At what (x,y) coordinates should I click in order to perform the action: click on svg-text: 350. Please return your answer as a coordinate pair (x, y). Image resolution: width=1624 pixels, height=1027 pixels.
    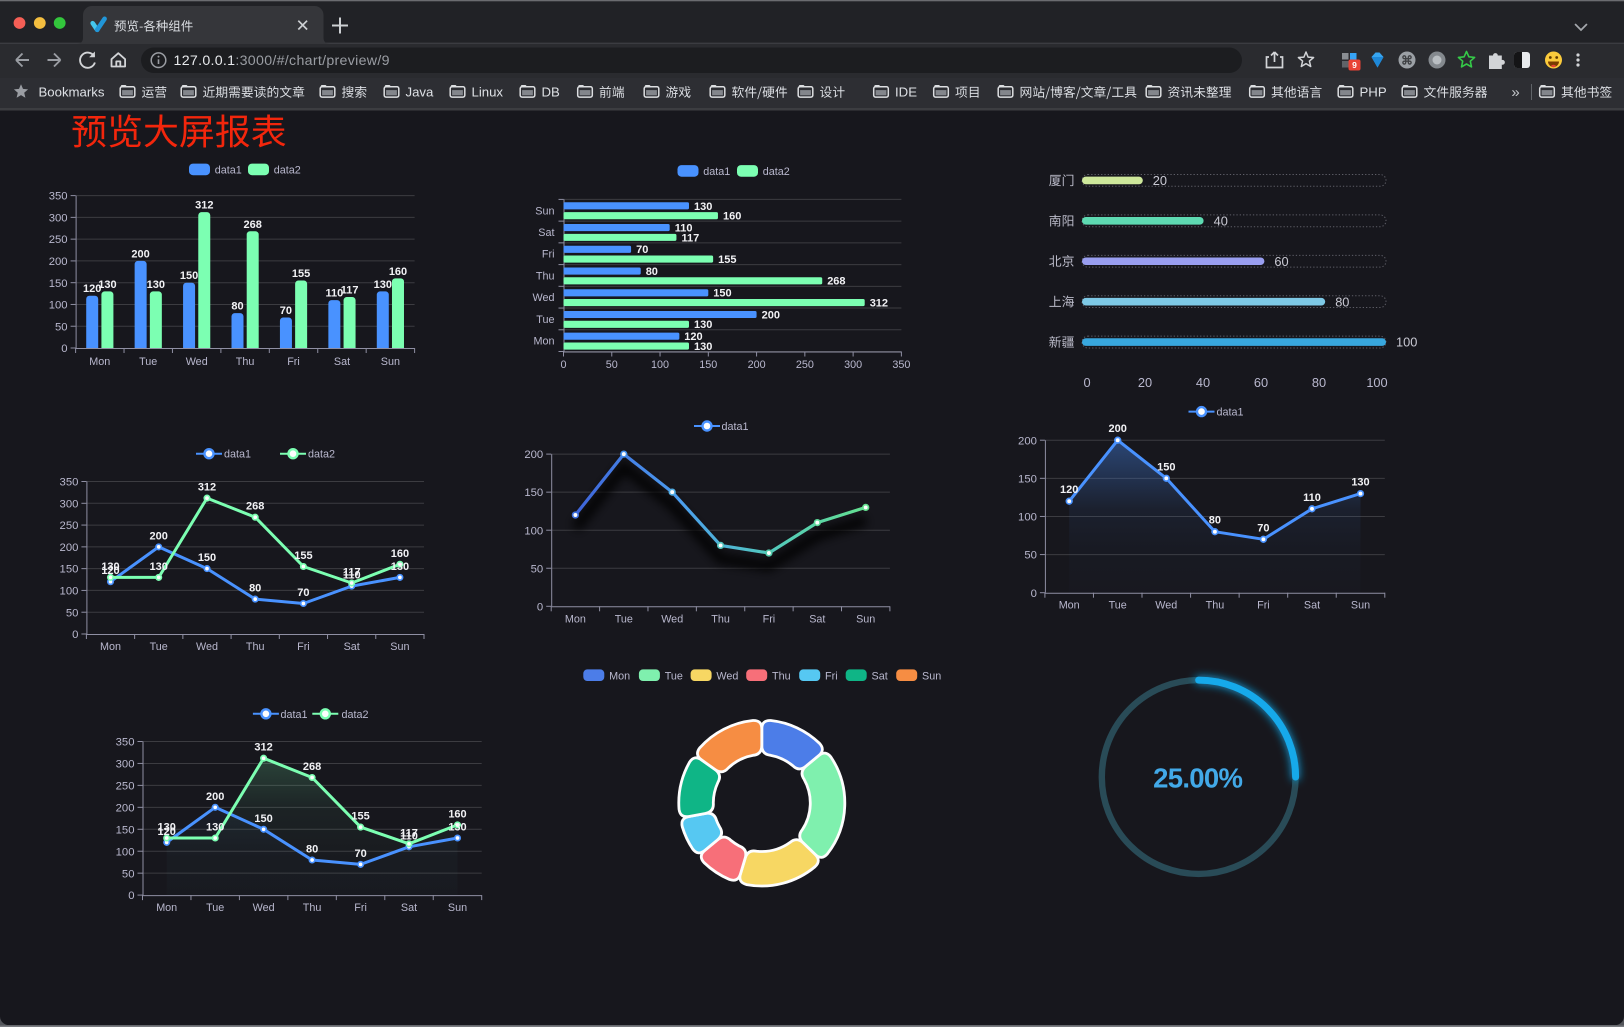
    Looking at the image, I should click on (69, 483).